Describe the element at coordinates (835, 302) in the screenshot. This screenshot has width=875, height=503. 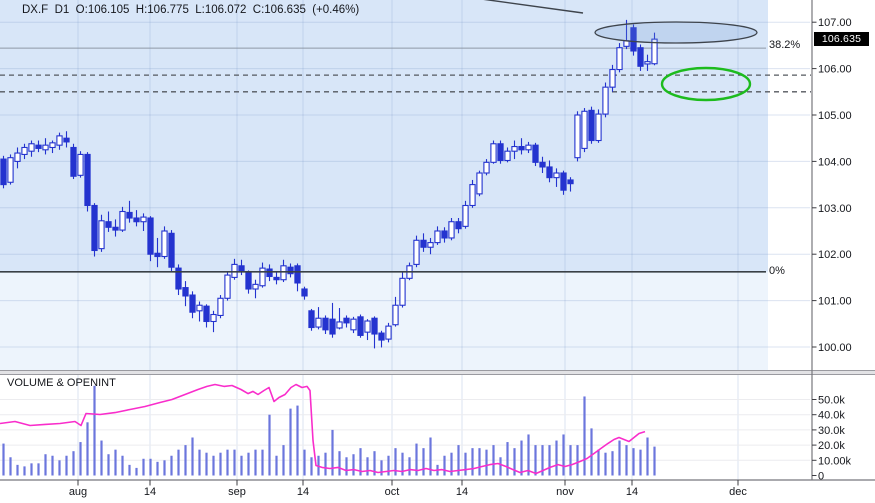
I see `price-tick-label: 101.00` at that location.